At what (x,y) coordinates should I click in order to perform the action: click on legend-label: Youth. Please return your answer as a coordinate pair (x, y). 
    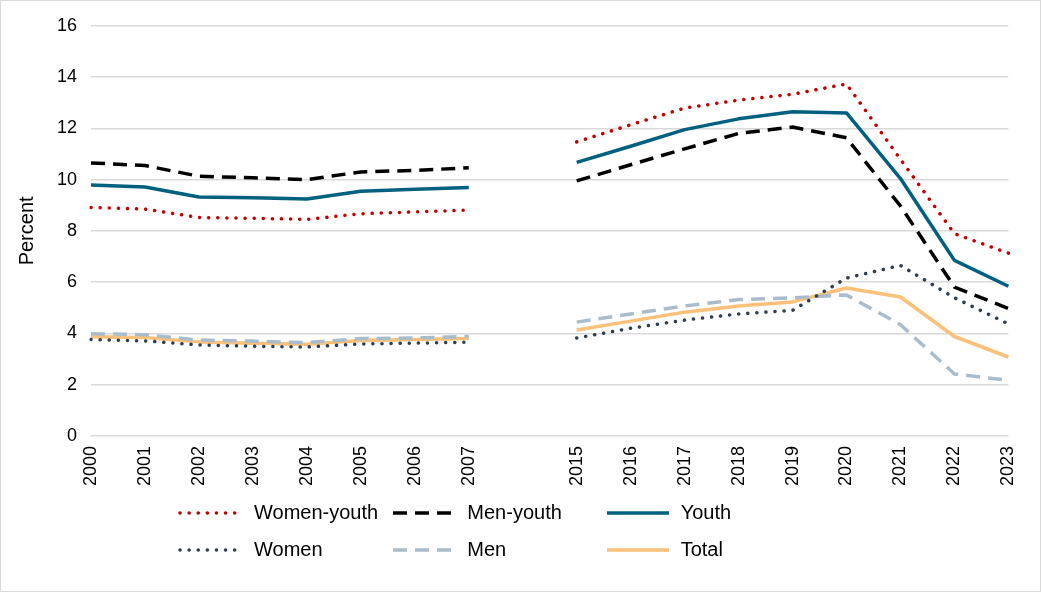
    Looking at the image, I should click on (706, 512).